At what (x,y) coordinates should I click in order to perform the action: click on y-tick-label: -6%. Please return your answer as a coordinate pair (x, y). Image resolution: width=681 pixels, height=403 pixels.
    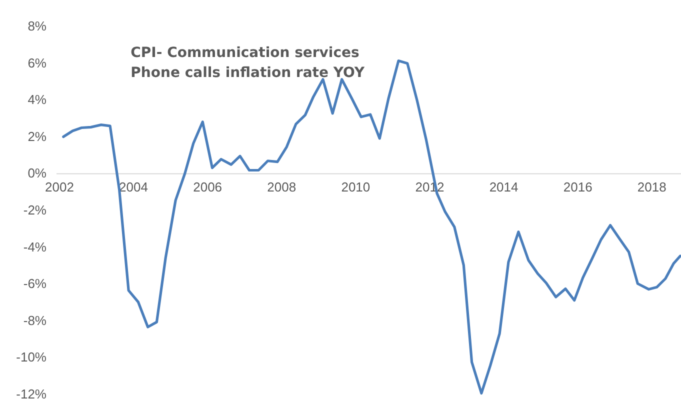
    Looking at the image, I should click on (35, 284).